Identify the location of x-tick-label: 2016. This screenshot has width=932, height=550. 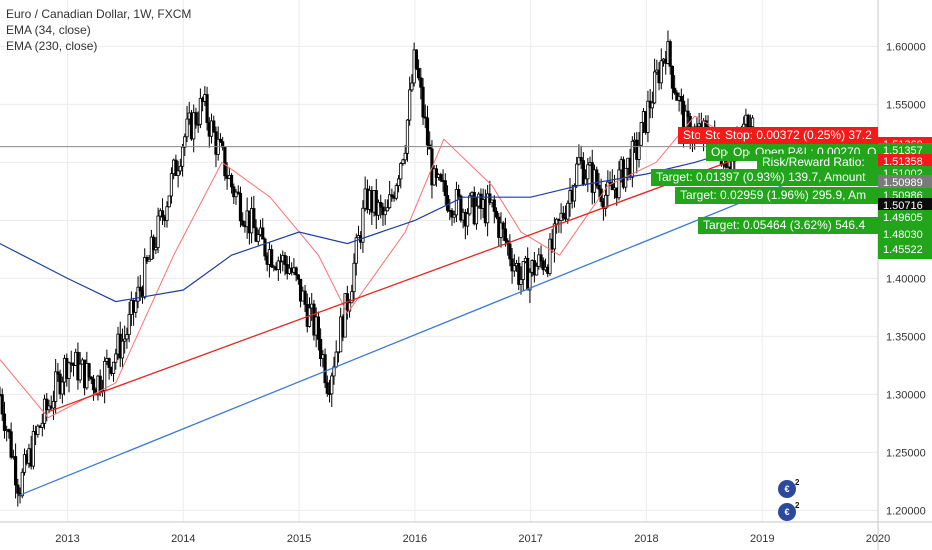
(415, 539).